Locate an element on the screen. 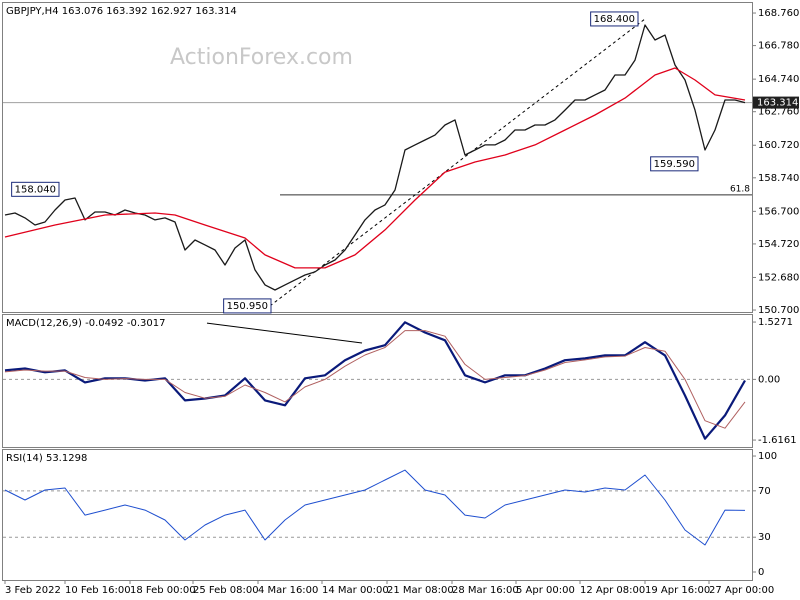 The image size is (800, 600). last-price-box is located at coordinates (776, 102).